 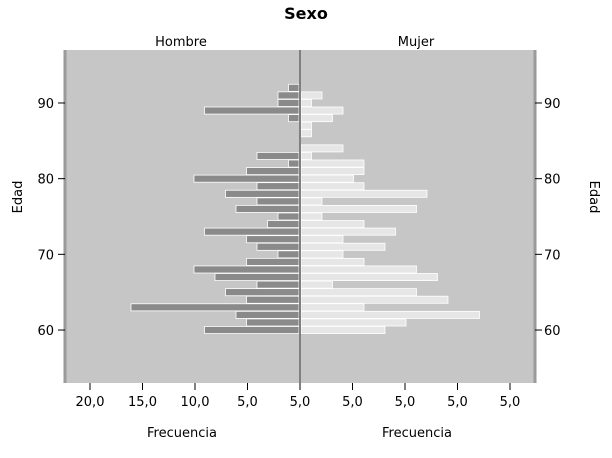 What do you see at coordinates (552, 180) in the screenshot?
I see `y-tick-label-right-80: 80` at bounding box center [552, 180].